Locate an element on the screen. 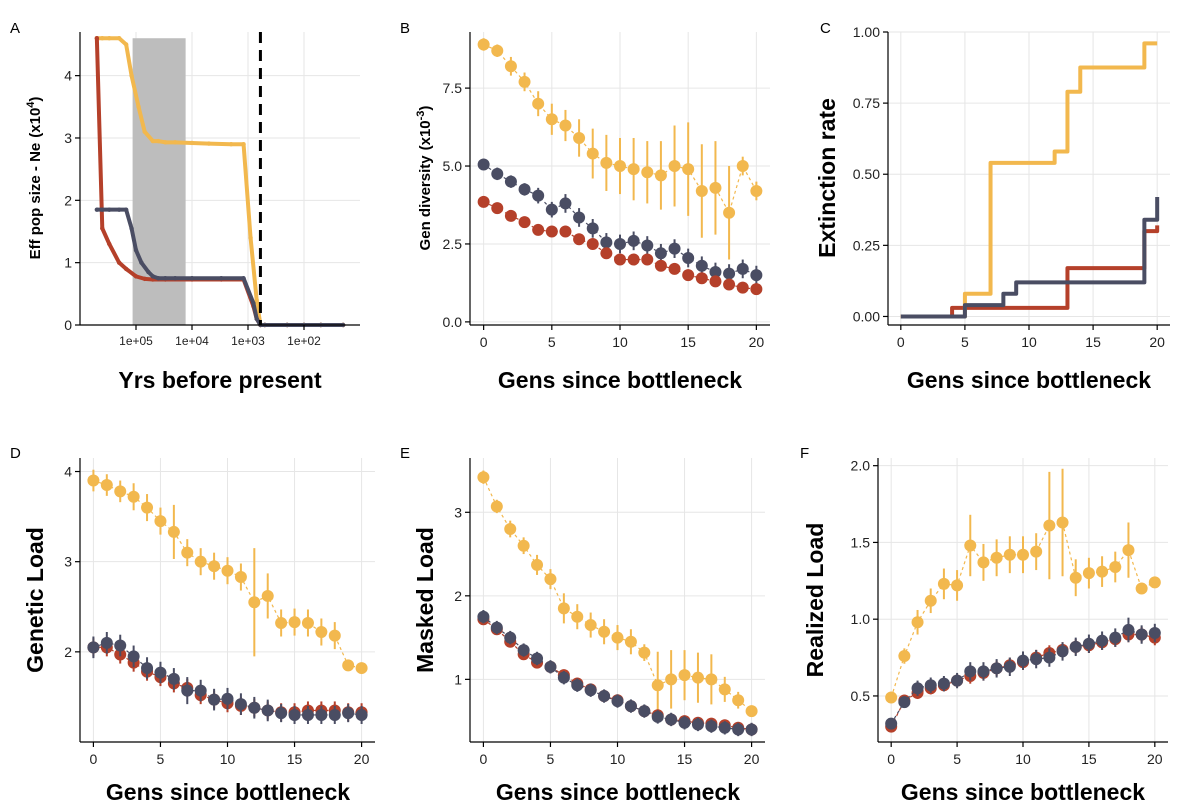 The width and height of the screenshot is (1185, 807). y-tick-label: 0.00 is located at coordinates (866, 316).